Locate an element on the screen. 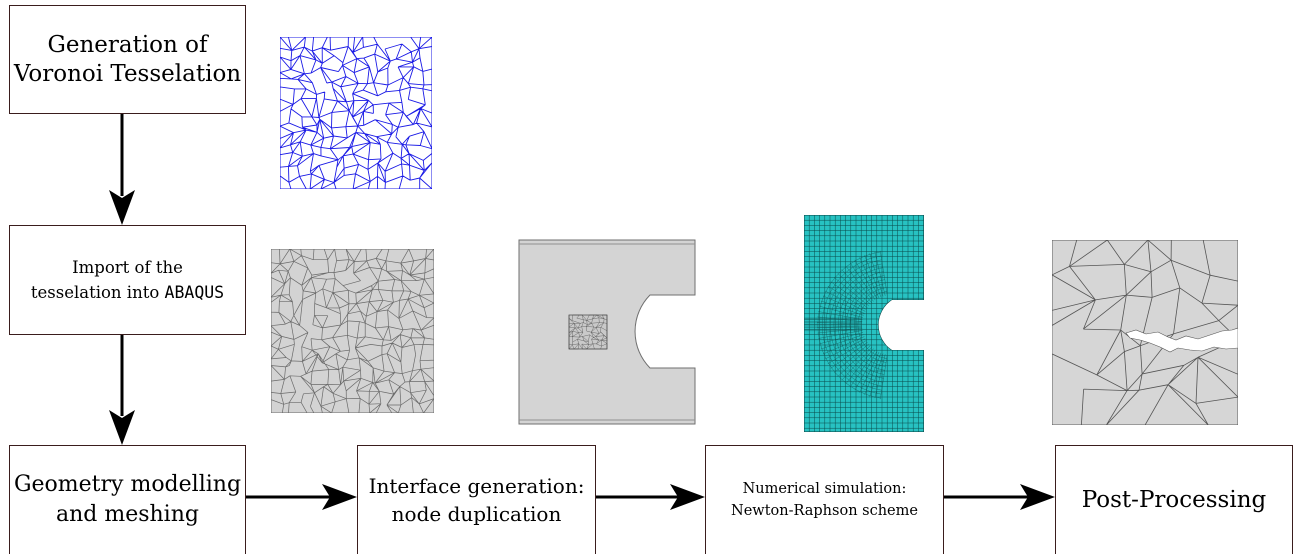 The width and height of the screenshot is (1294, 554). notched-specimen-image is located at coordinates (607, 332).